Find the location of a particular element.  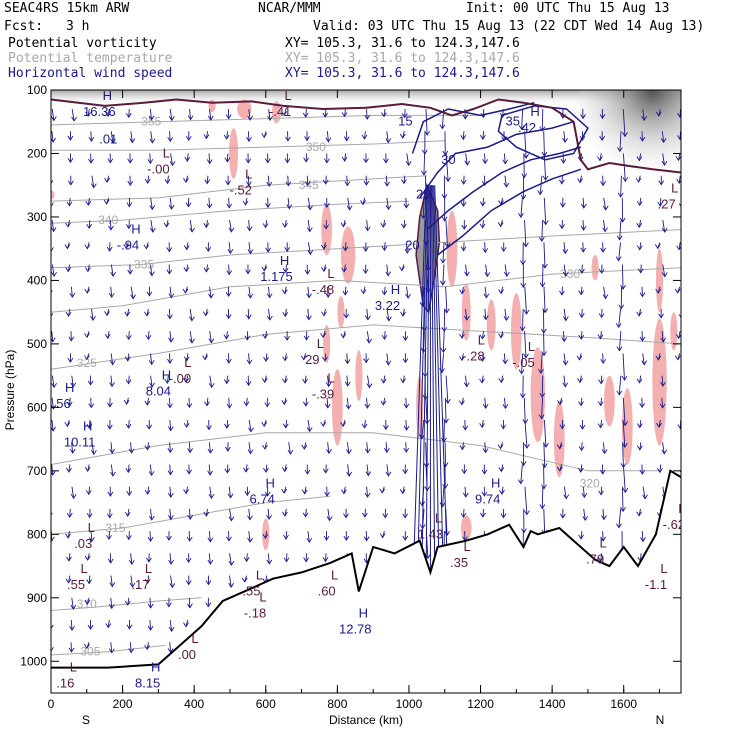

field-wind-xy: XY= 105.3, 31.6 to 124.3,147.6 is located at coordinates (402, 73).